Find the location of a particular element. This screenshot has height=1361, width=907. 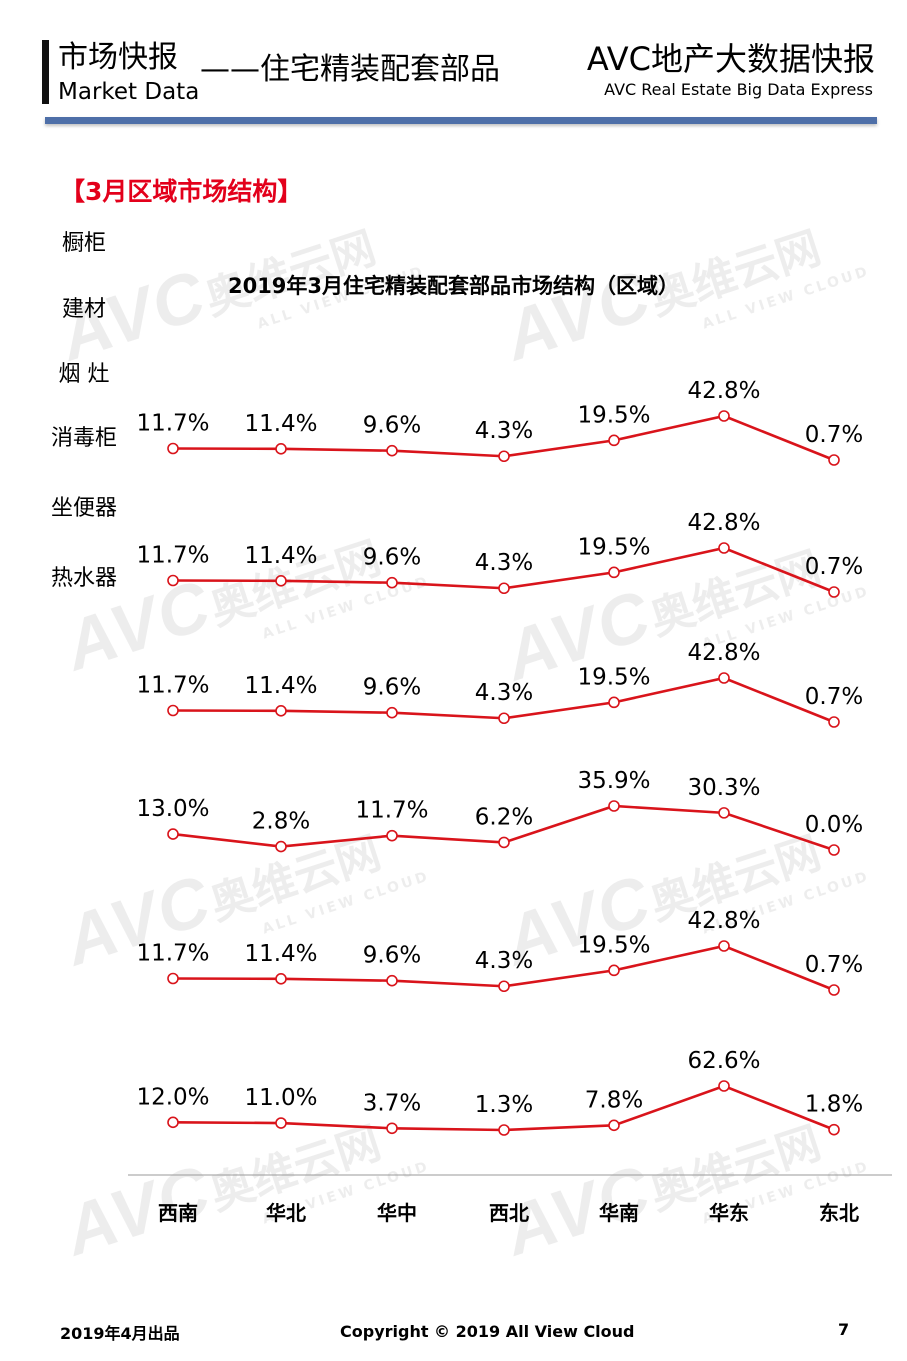

x-tick-label: 华南 is located at coordinates (619, 1213).